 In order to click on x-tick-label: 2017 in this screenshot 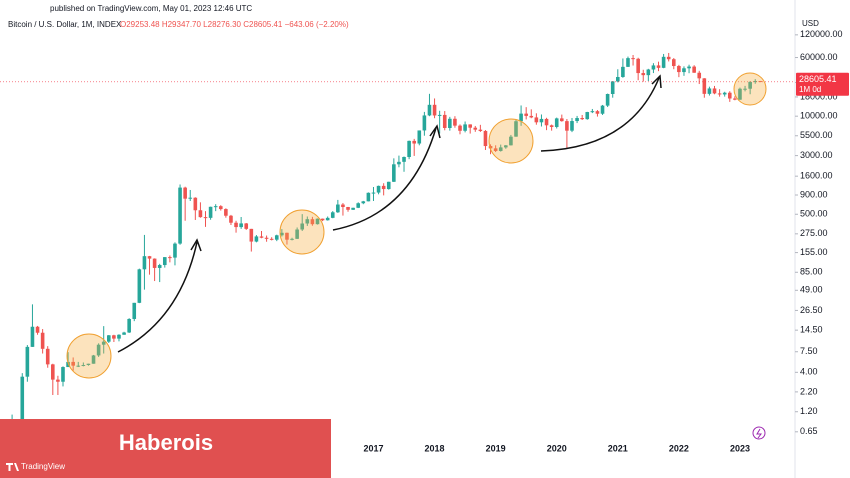, I will do `click(373, 448)`.